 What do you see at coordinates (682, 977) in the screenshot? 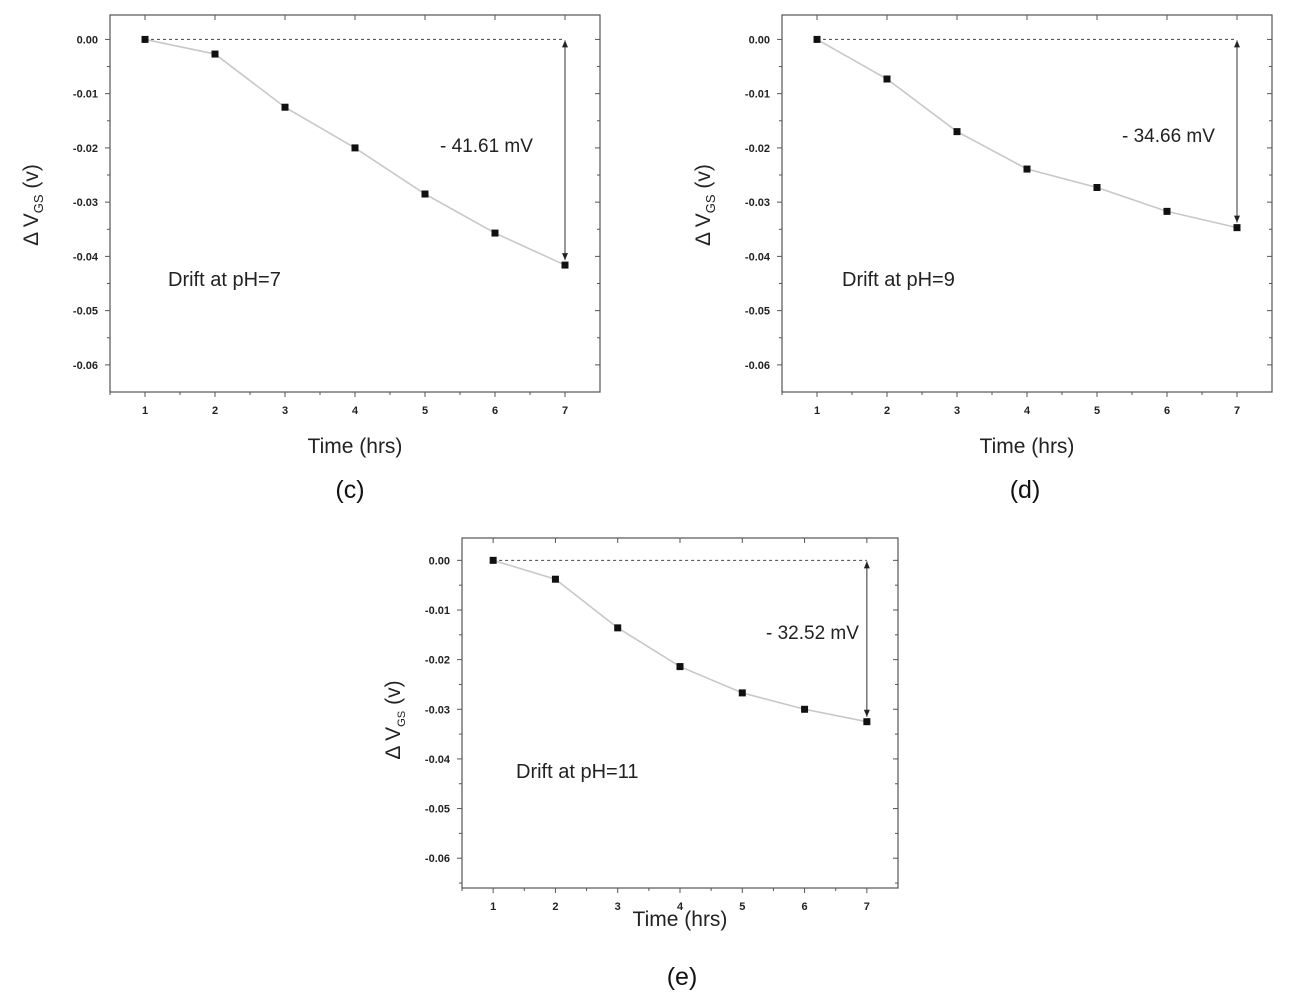
I see `panel-label-e: (e)` at bounding box center [682, 977].